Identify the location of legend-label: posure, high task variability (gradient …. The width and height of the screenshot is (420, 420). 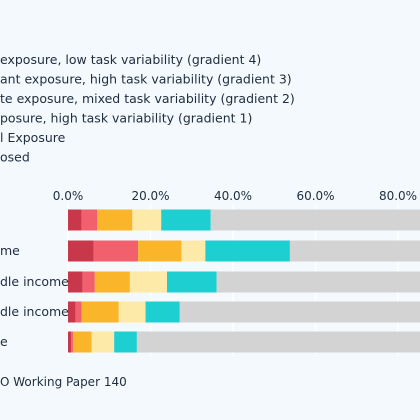
(126, 118).